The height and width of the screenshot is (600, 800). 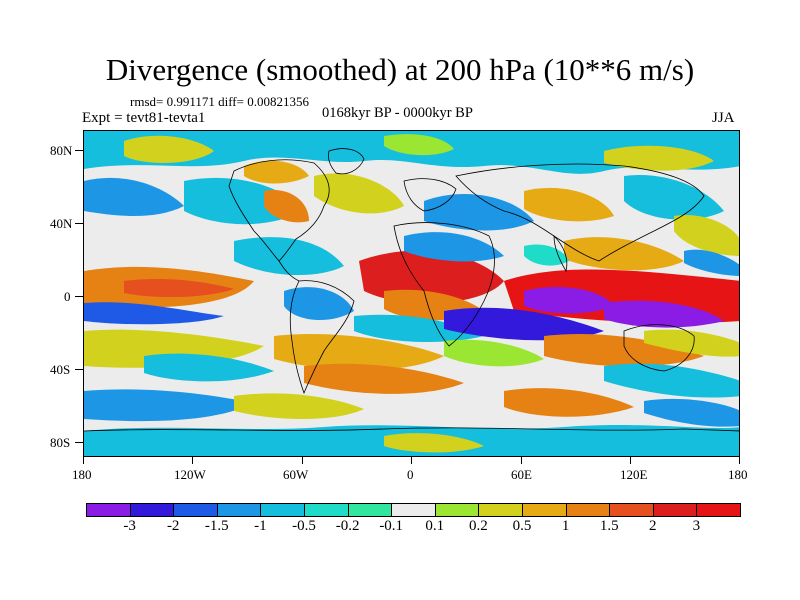 What do you see at coordinates (60, 369) in the screenshot?
I see `lat-label-40s: 40S` at bounding box center [60, 369].